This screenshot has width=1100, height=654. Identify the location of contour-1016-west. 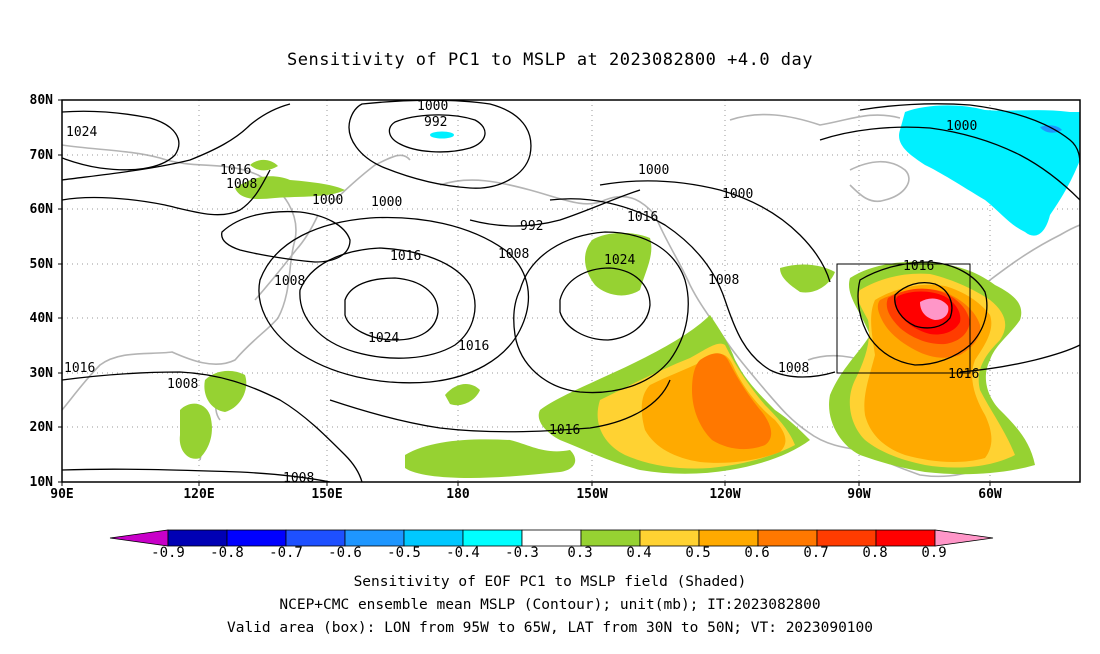
(176, 142).